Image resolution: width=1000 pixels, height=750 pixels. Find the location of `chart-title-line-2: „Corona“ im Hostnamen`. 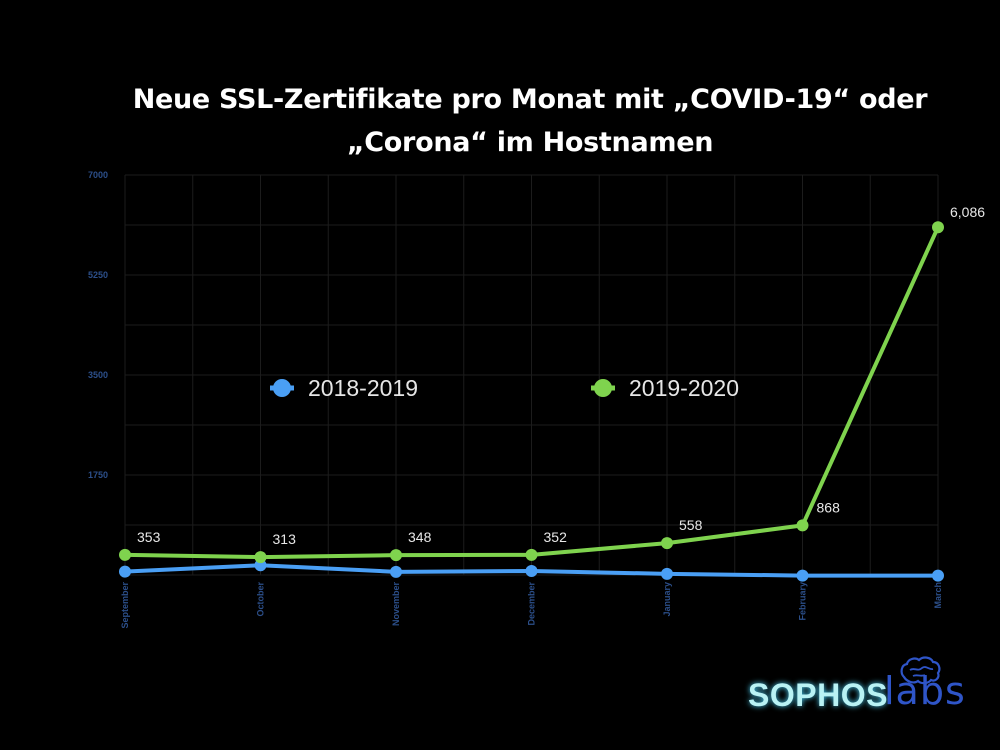

chart-title-line-2: „Corona“ im Hostnamen is located at coordinates (530, 142).